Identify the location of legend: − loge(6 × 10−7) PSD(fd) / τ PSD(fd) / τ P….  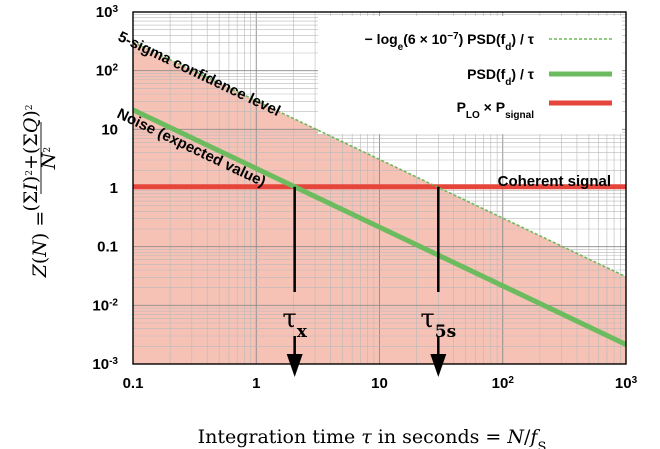
(488, 76).